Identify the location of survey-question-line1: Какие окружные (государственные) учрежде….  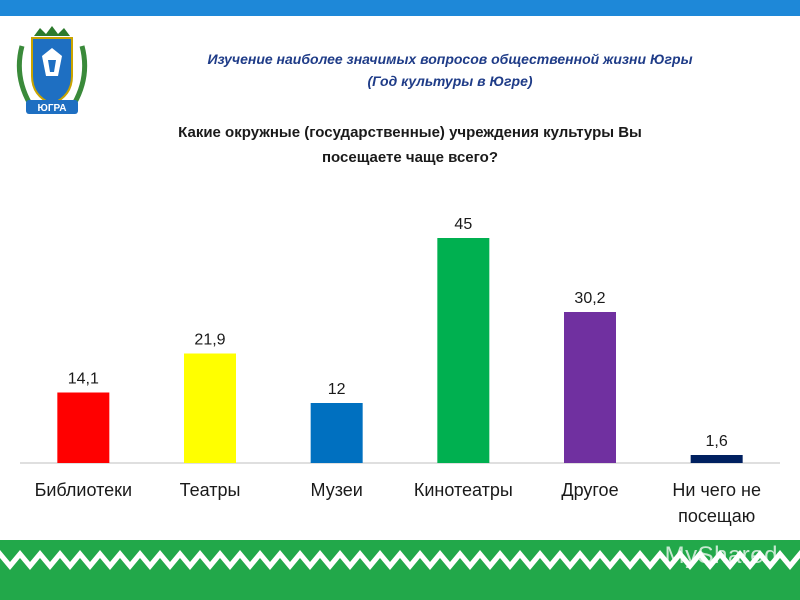
(410, 132).